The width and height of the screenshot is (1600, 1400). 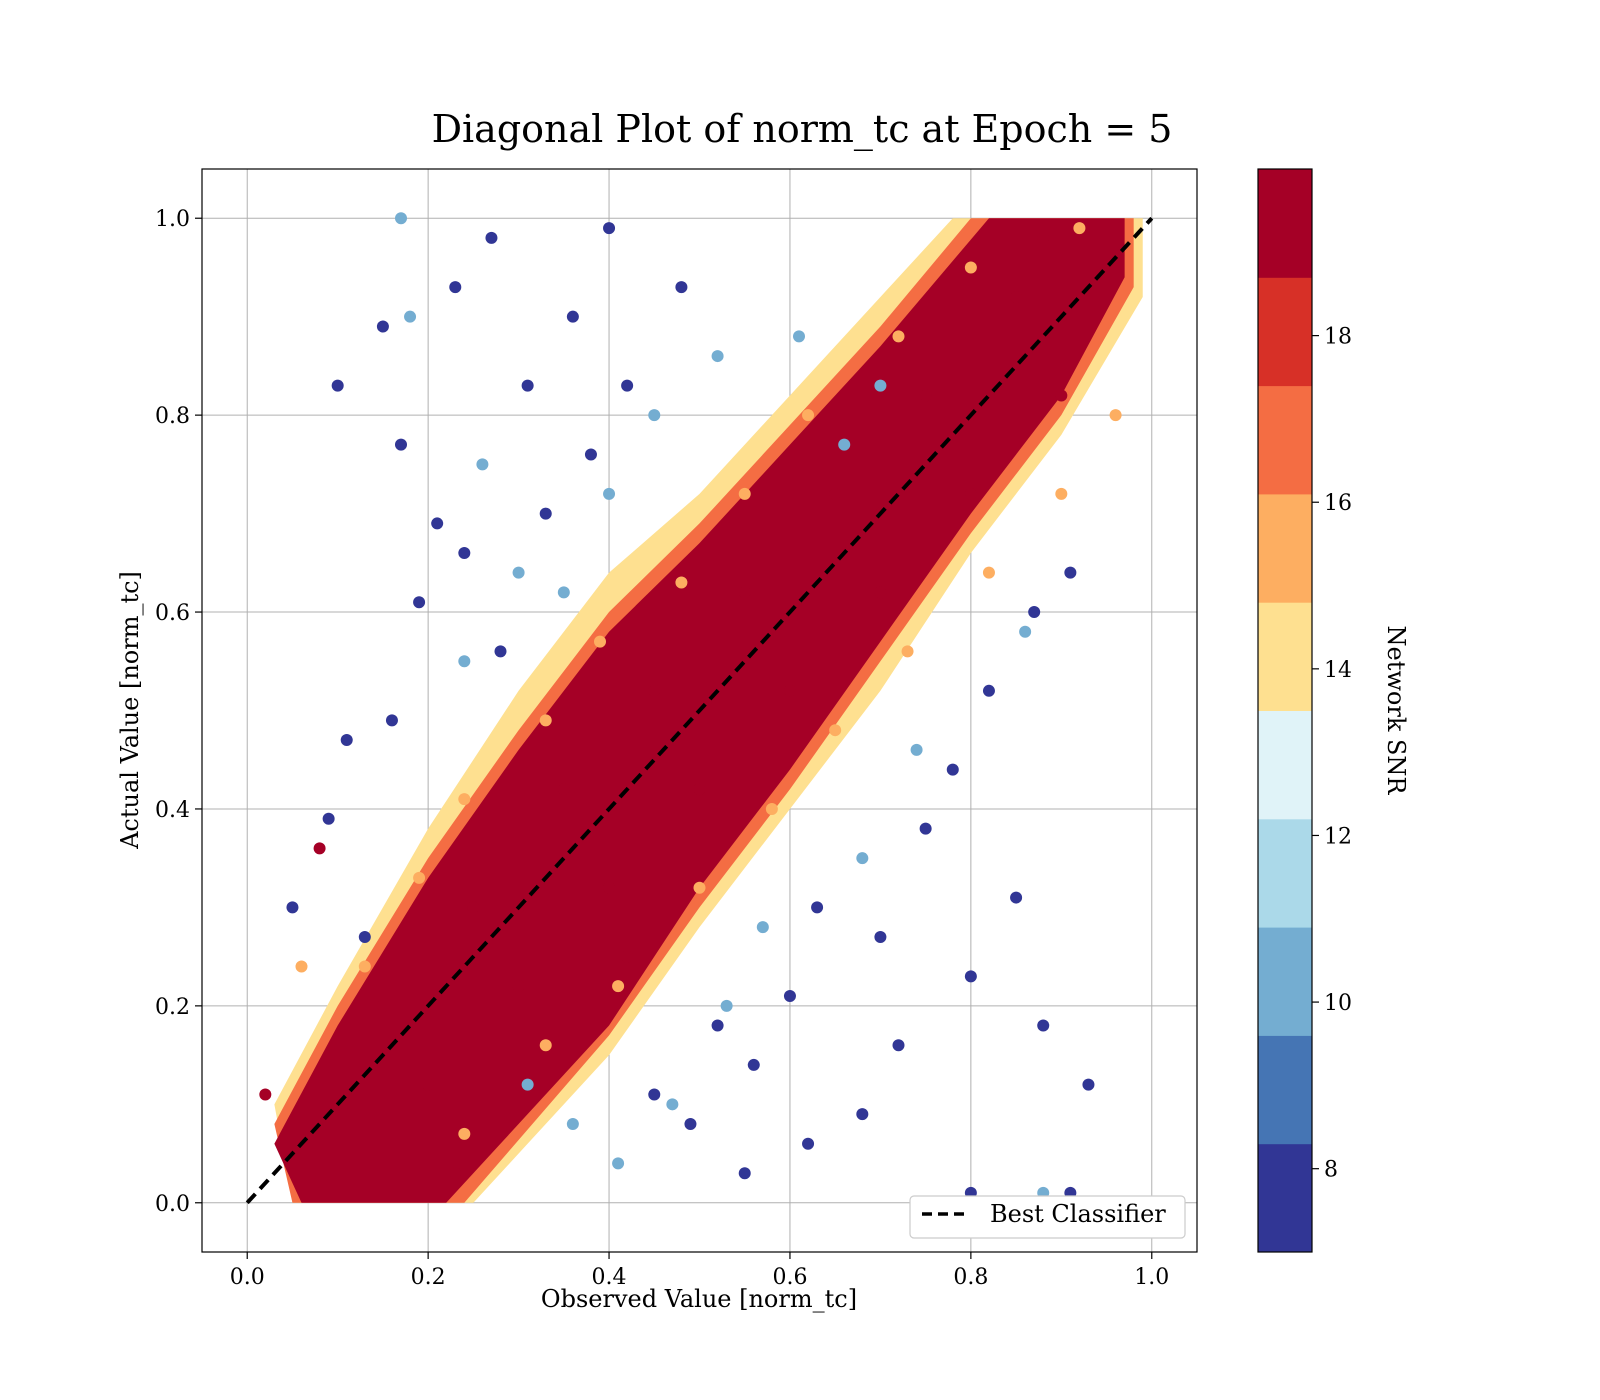 What do you see at coordinates (1078, 1214) in the screenshot?
I see `legend-label: Best Classifier` at bounding box center [1078, 1214].